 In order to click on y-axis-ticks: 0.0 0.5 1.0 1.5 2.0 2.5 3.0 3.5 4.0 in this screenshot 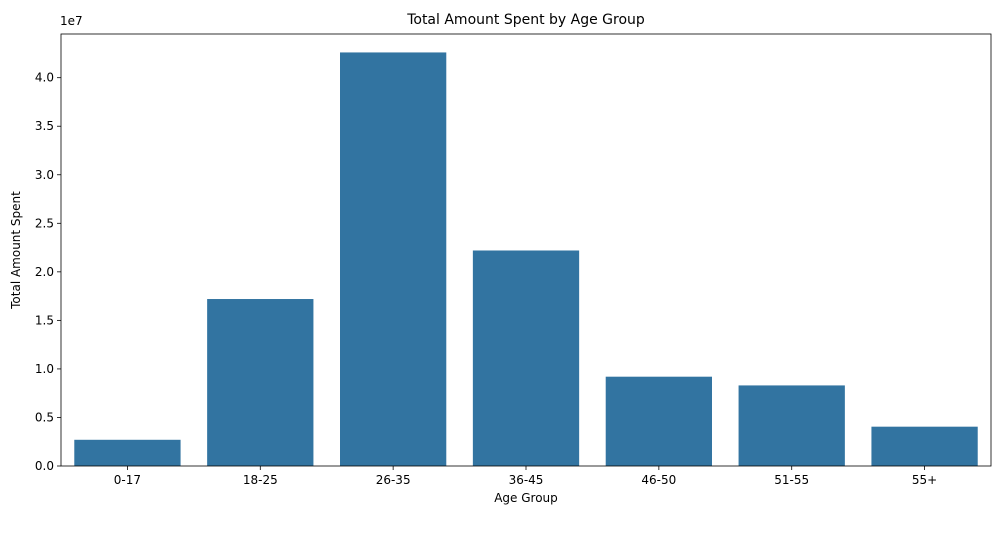, I will do `click(48, 272)`.